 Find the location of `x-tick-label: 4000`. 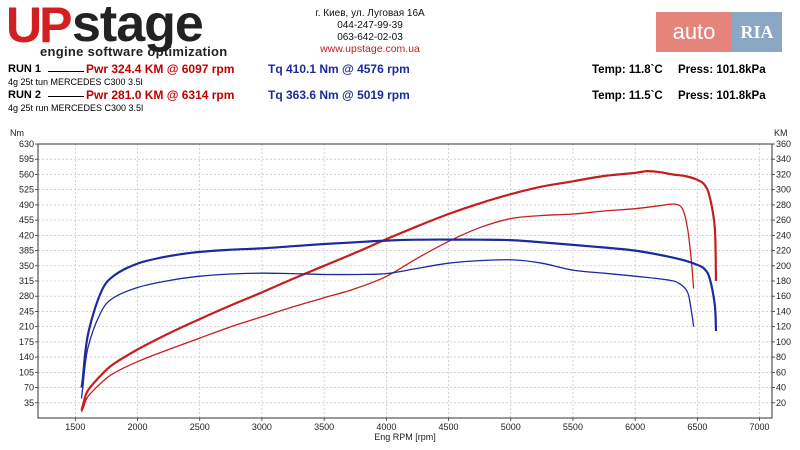

x-tick-label: 4000 is located at coordinates (386, 427).